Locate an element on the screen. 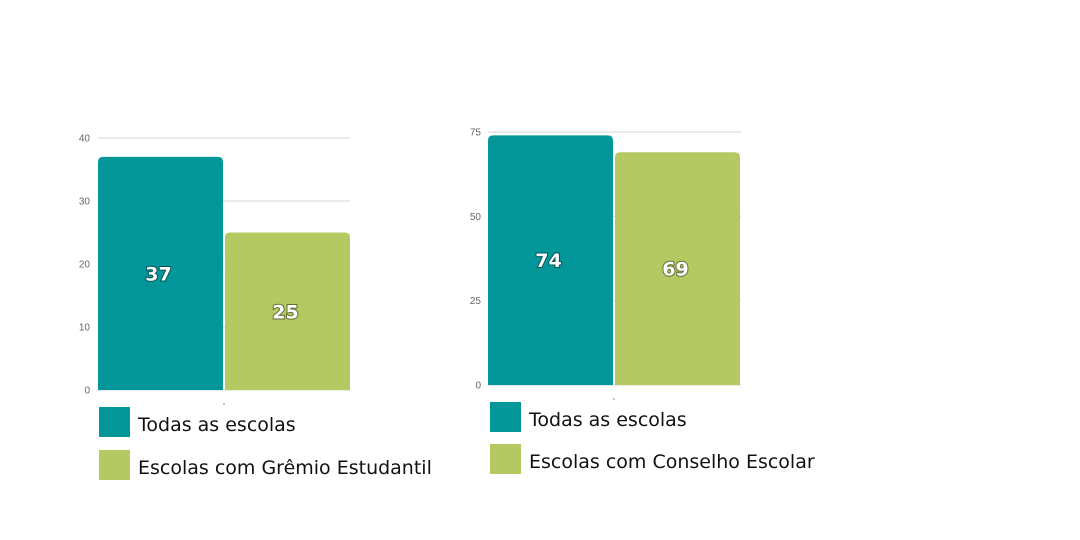  bar-data-label: 74 is located at coordinates (548, 261).